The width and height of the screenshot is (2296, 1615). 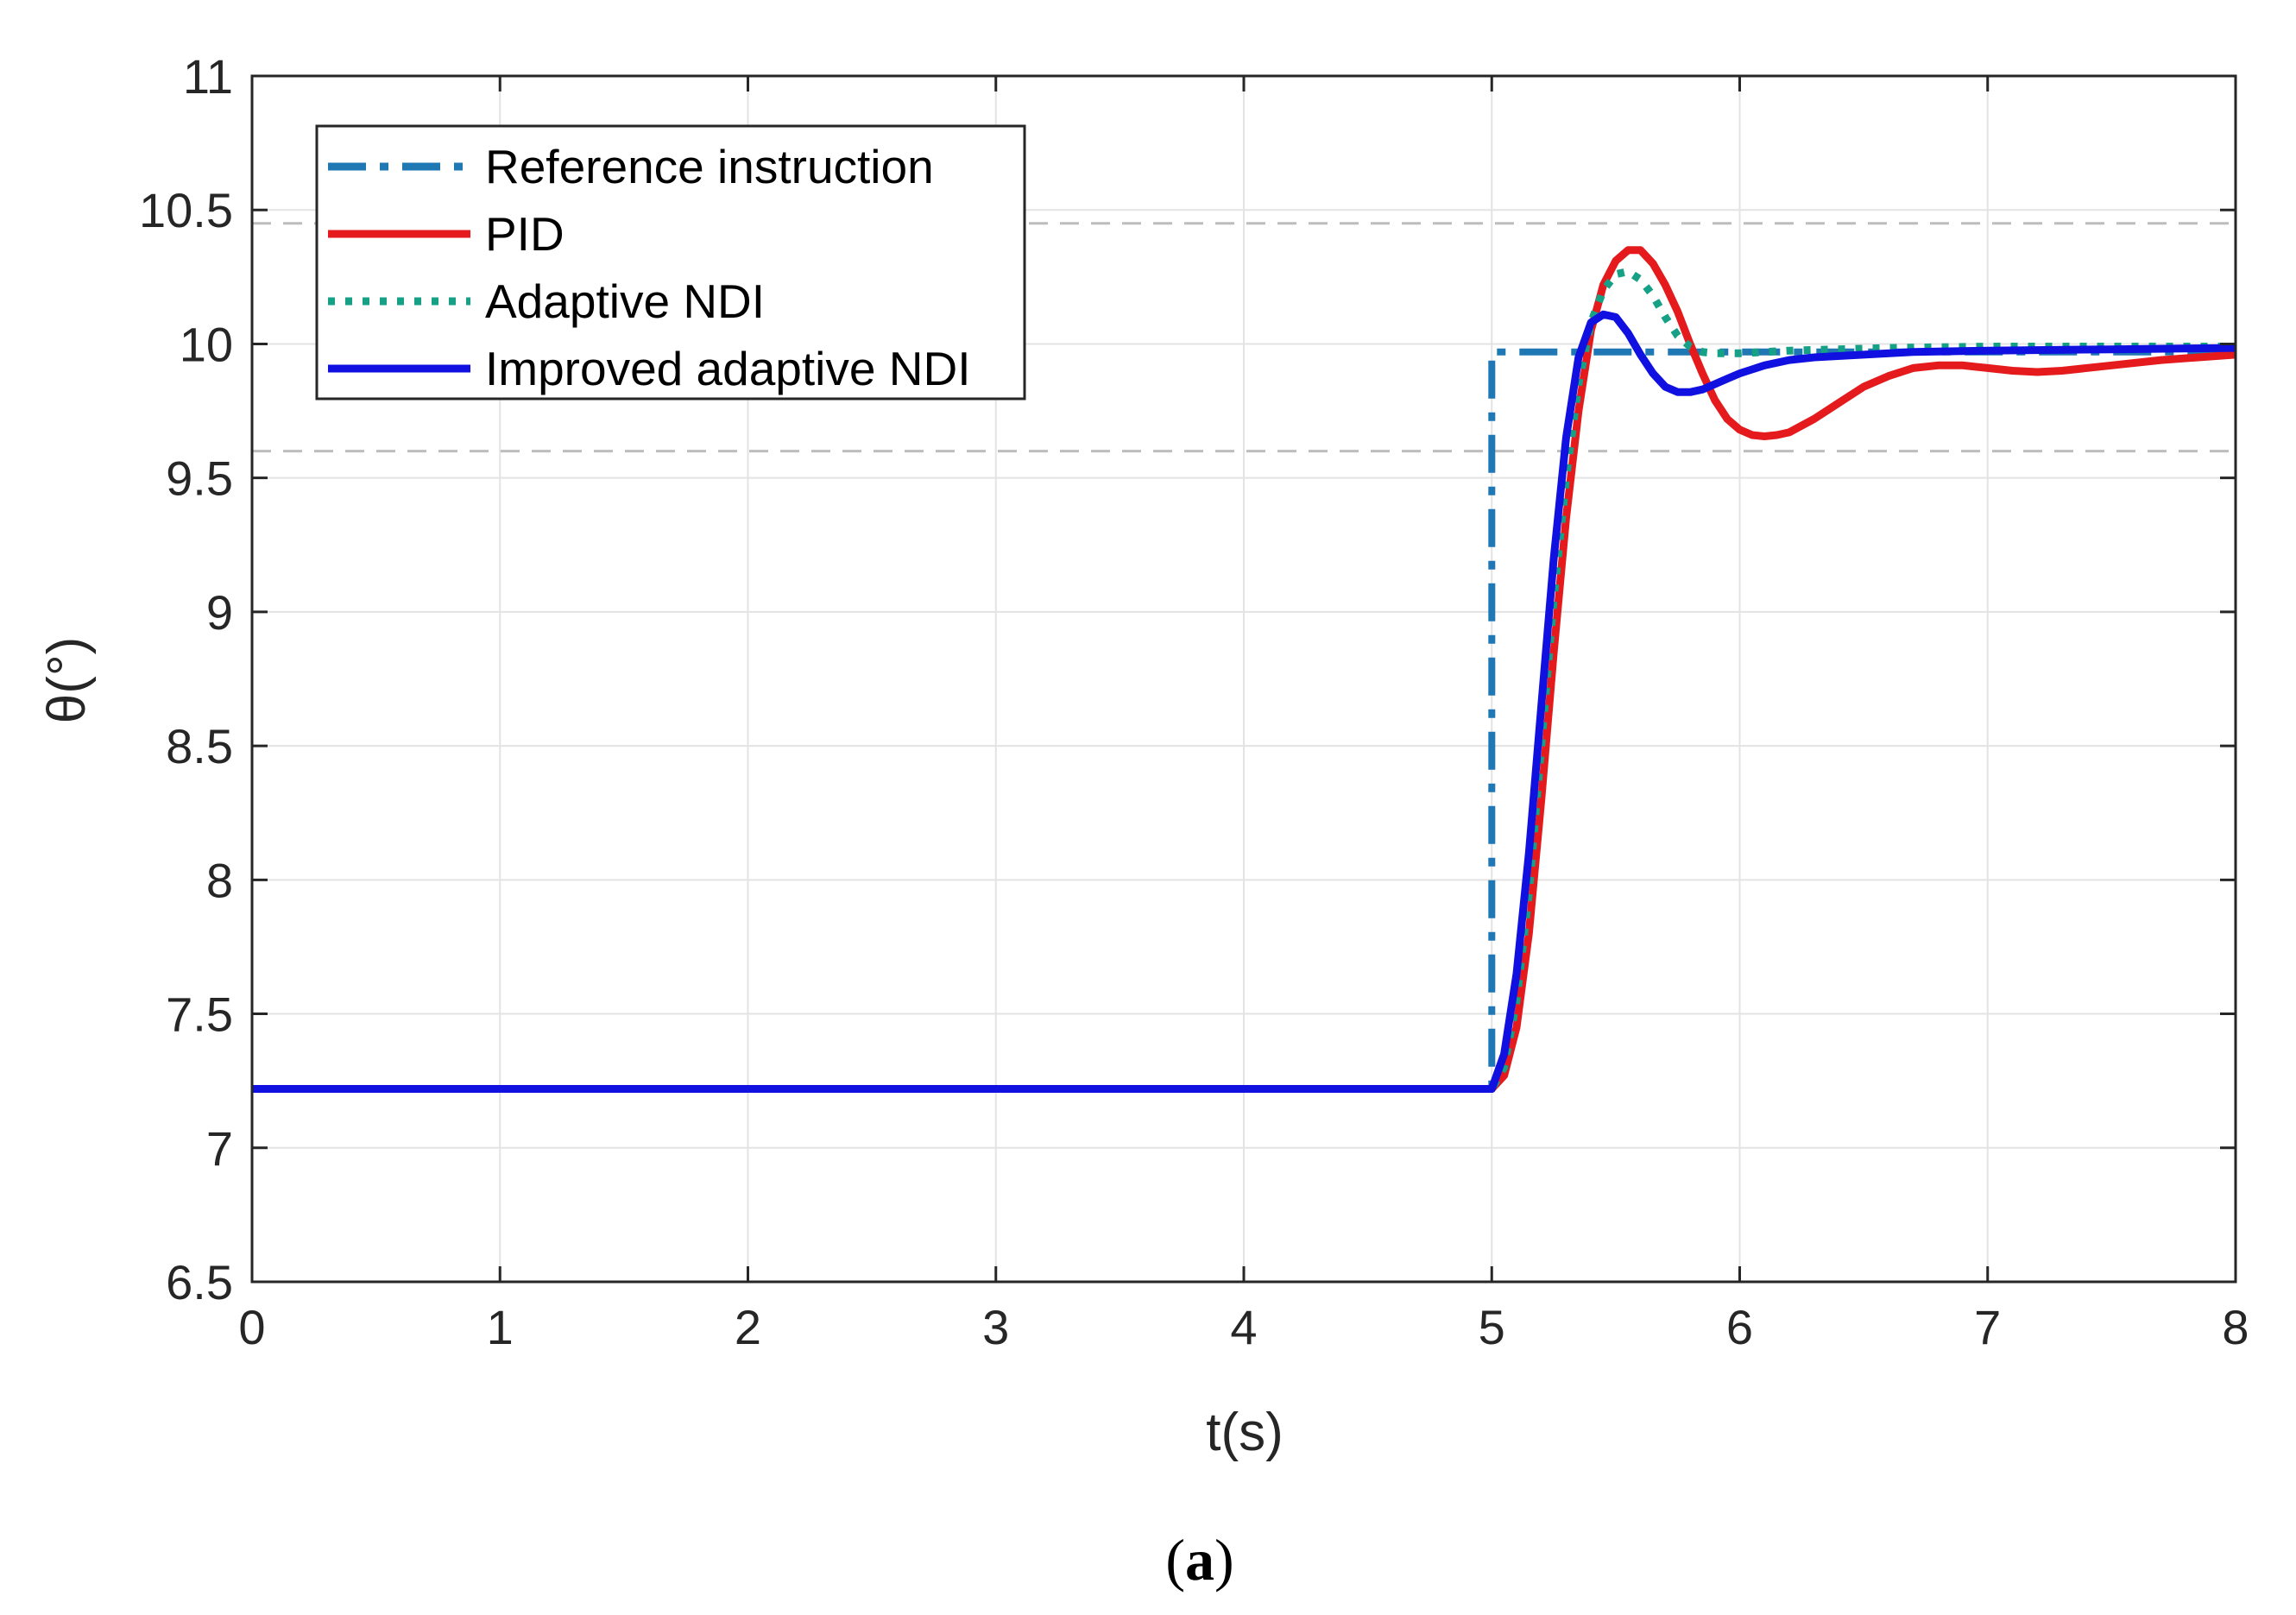 I want to click on legend-label-2: Adaptive NDI, so click(x=625, y=301).